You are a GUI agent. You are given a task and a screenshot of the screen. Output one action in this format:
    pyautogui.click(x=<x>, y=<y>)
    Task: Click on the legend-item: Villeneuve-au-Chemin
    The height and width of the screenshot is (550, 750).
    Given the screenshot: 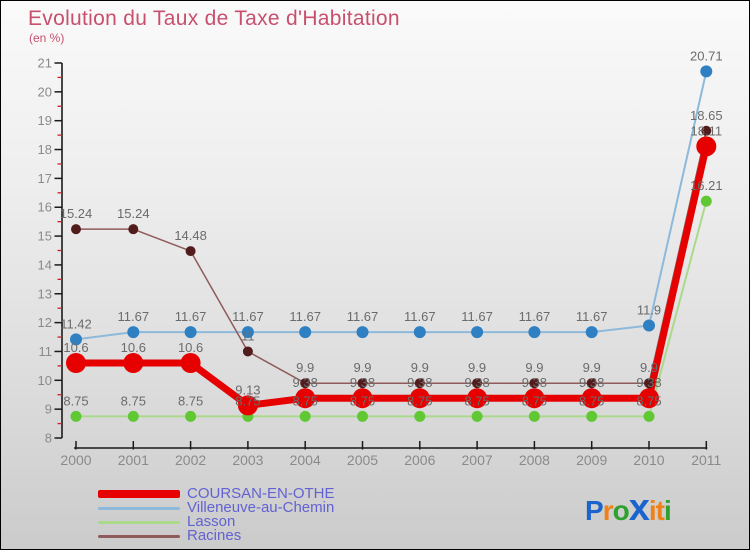 What is the action you would take?
    pyautogui.click(x=216, y=507)
    